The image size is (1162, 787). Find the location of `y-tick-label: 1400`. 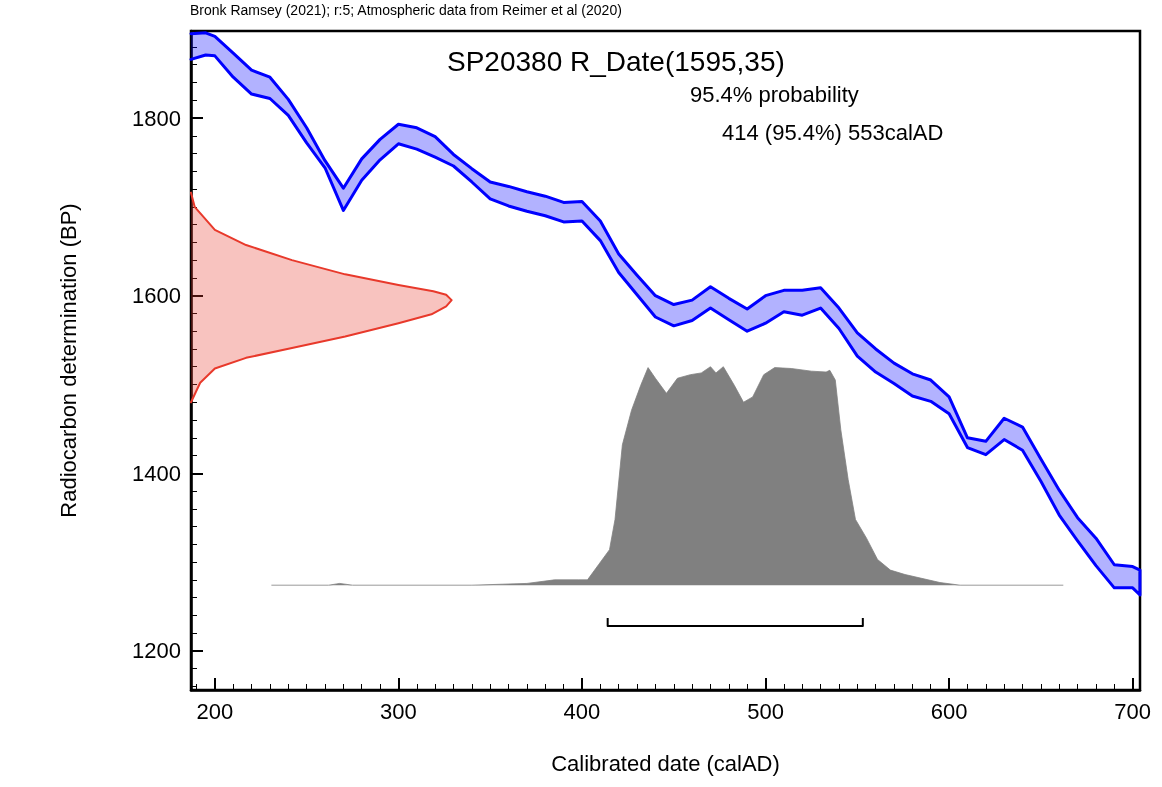

y-tick-label: 1400 is located at coordinates (156, 473).